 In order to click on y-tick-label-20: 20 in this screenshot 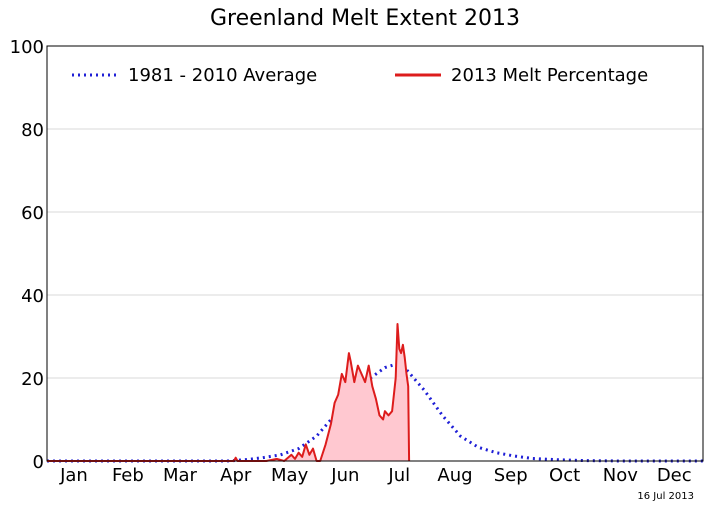, I will do `click(32, 379)`.